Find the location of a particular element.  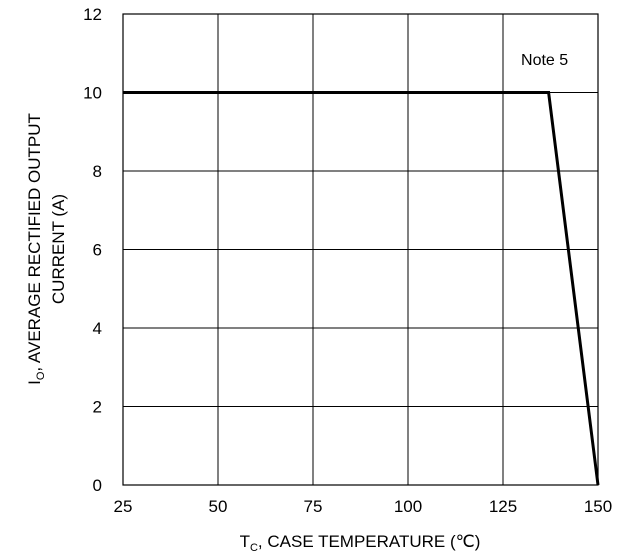

y-tick-label: 2 is located at coordinates (97, 407).